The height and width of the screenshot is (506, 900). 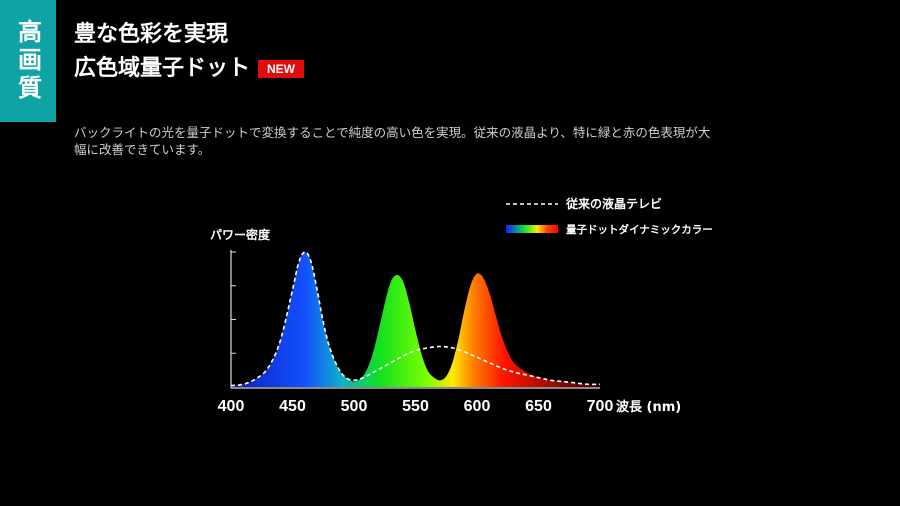 I want to click on series-quantum-dot-fill, so click(x=415, y=319).